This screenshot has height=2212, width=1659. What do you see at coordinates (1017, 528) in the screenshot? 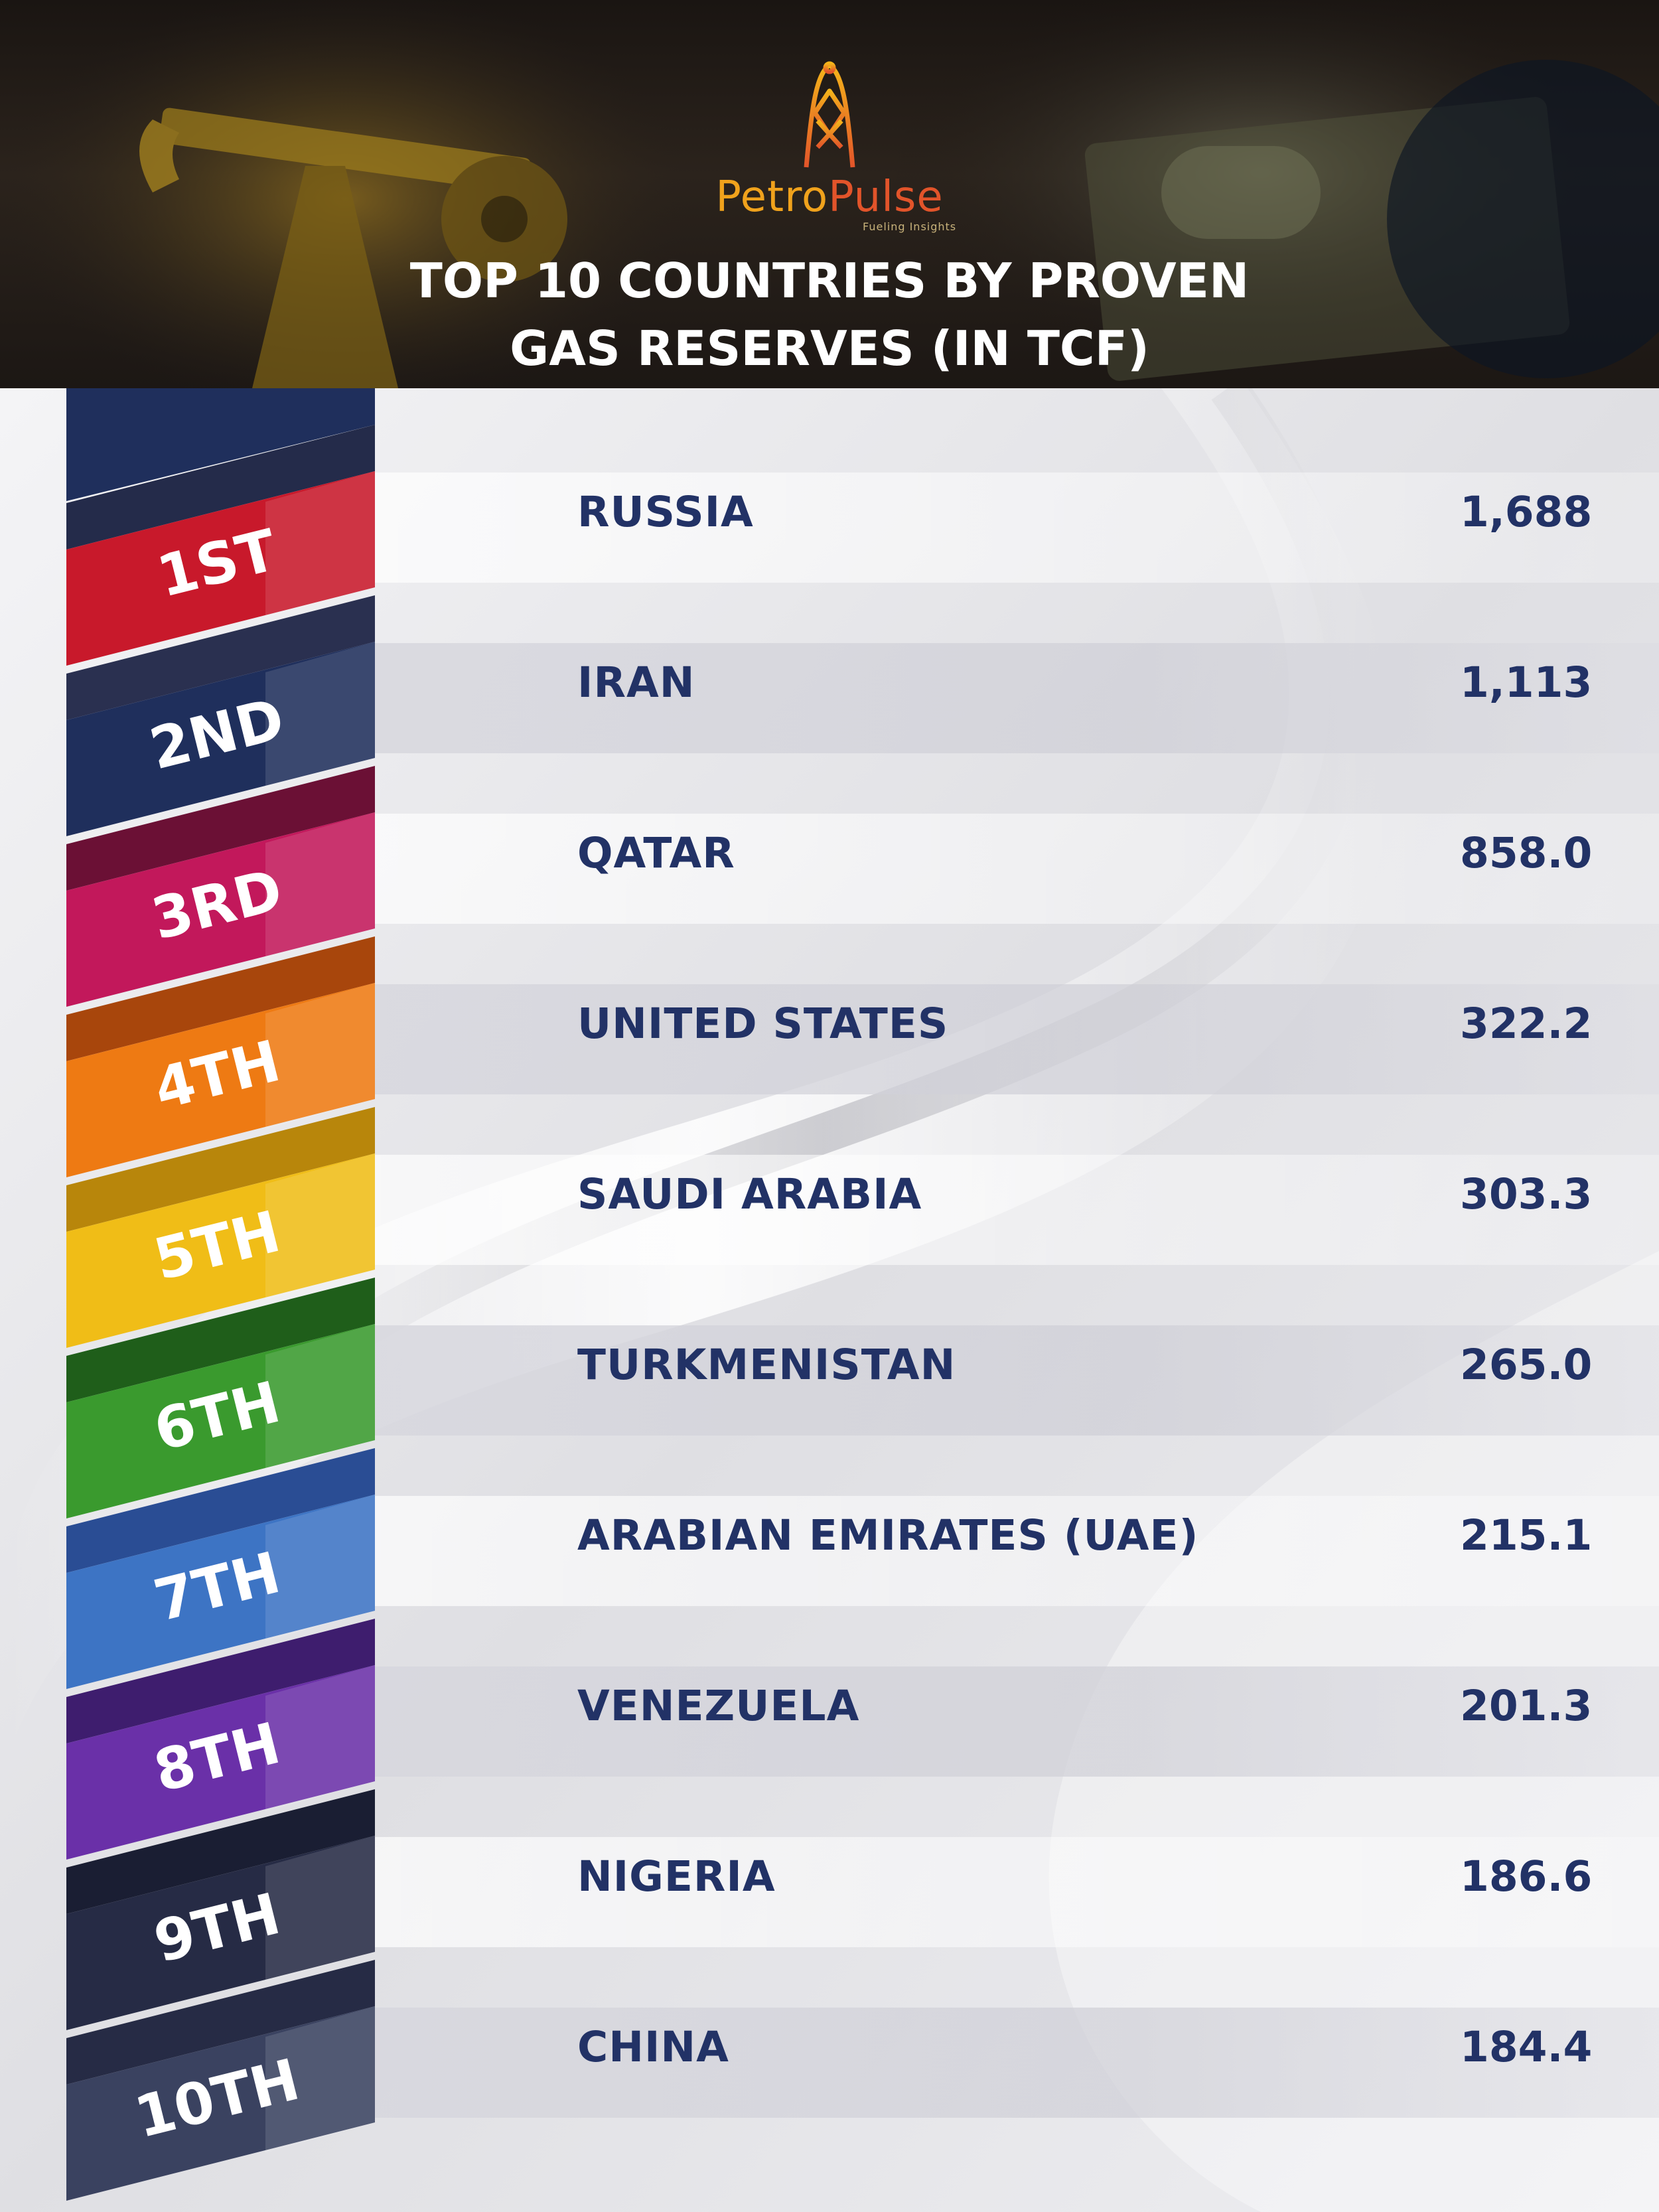
I see `table-row: RUSSIA 1,688` at bounding box center [1017, 528].